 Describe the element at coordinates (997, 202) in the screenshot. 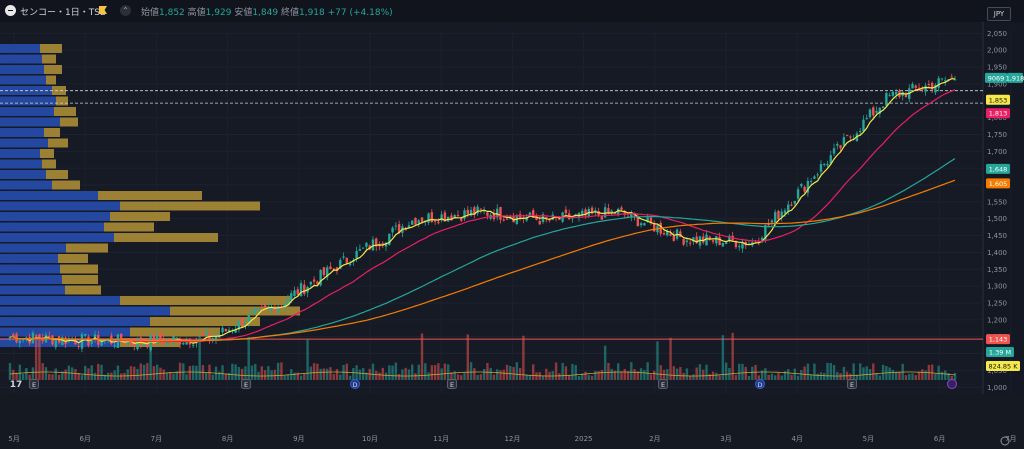

I see `price-tick-label: 1,550` at that location.